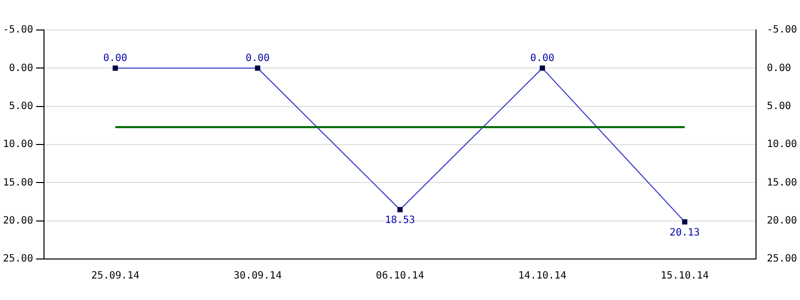 The height and width of the screenshot is (300, 800). I want to click on y2-tick-label: -5.00, so click(782, 30).